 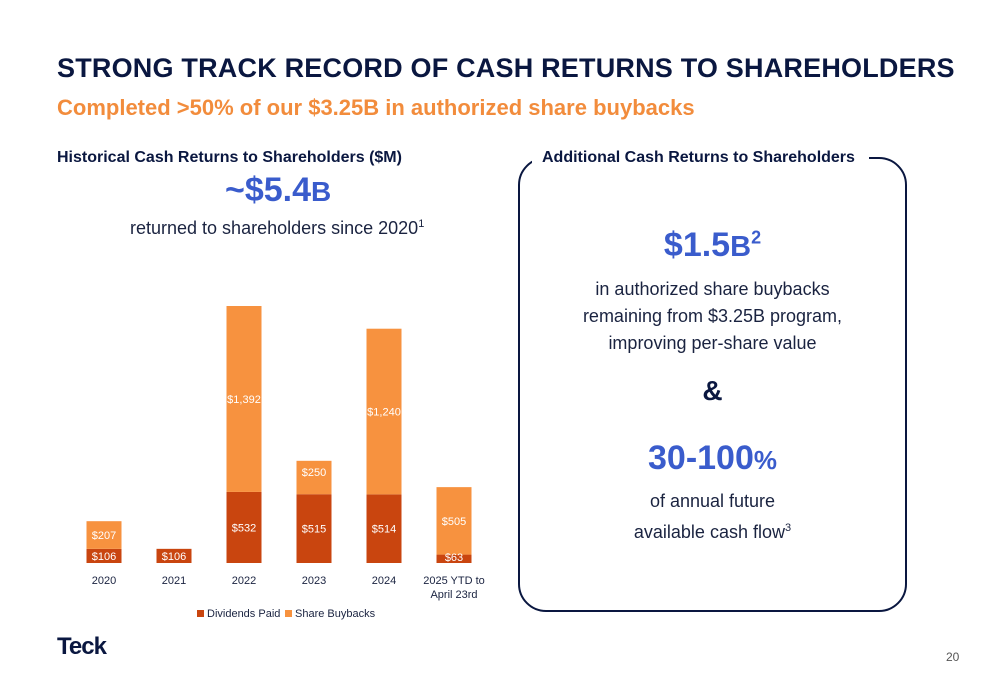 What do you see at coordinates (314, 581) in the screenshot?
I see `x-tick-label: 2023` at bounding box center [314, 581].